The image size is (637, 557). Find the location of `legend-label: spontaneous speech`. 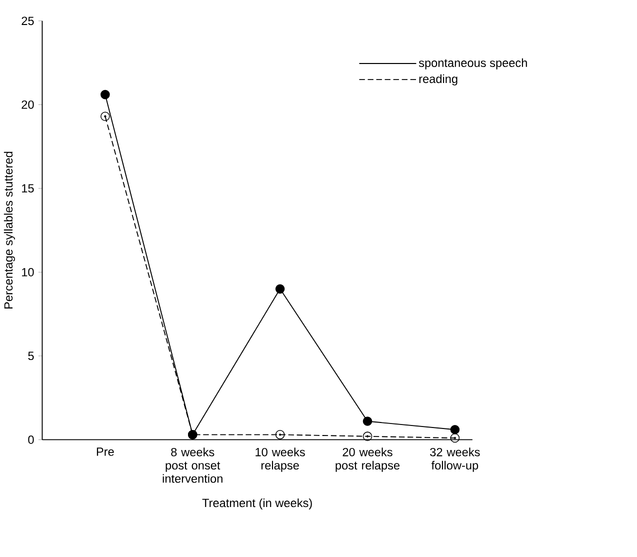

legend-label: spontaneous speech is located at coordinates (472, 64).